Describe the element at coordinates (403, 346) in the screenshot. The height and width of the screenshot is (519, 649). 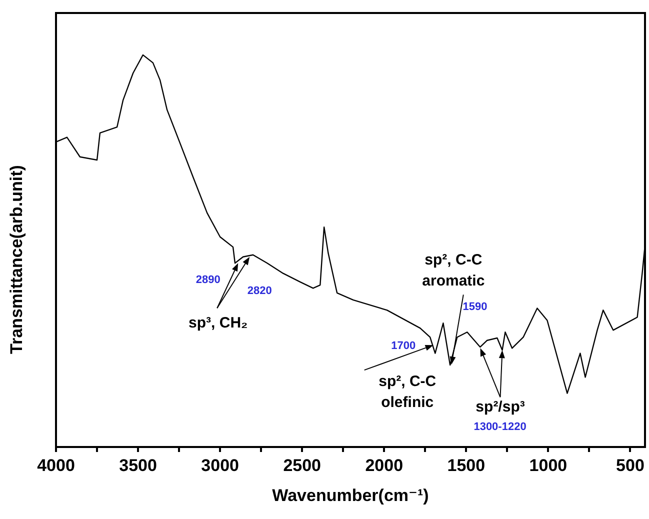
I see `annotation: 1700` at that location.